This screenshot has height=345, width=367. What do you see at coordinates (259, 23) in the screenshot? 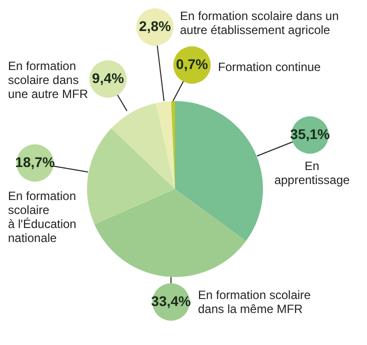
I see `slice-label: En formation scolaire dans un autre établissement agricole` at bounding box center [259, 23].